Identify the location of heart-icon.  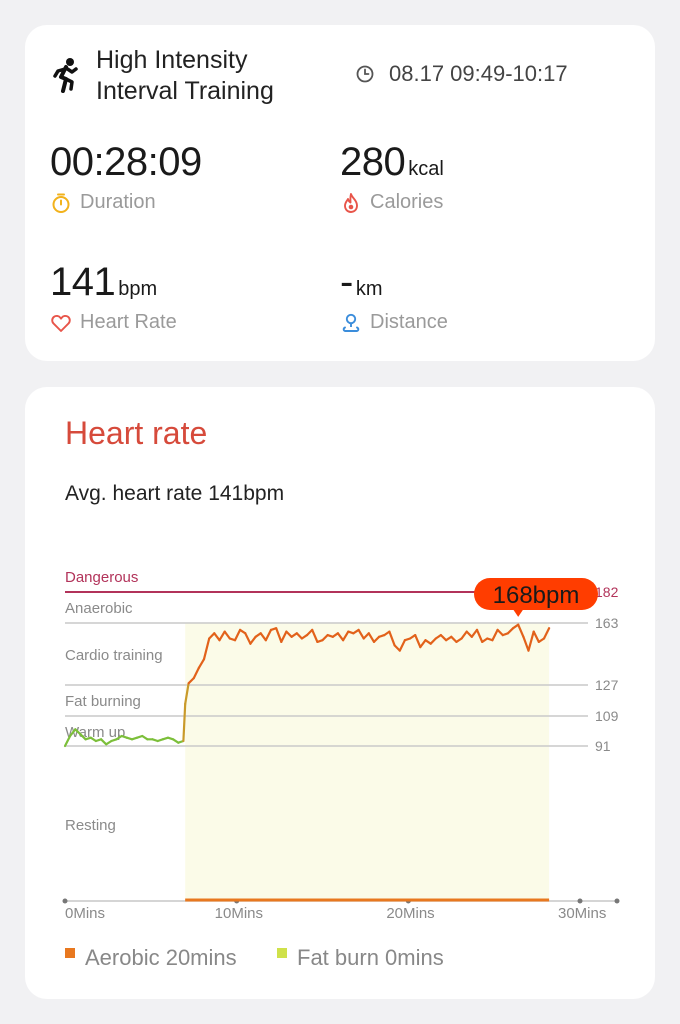
(61, 323).